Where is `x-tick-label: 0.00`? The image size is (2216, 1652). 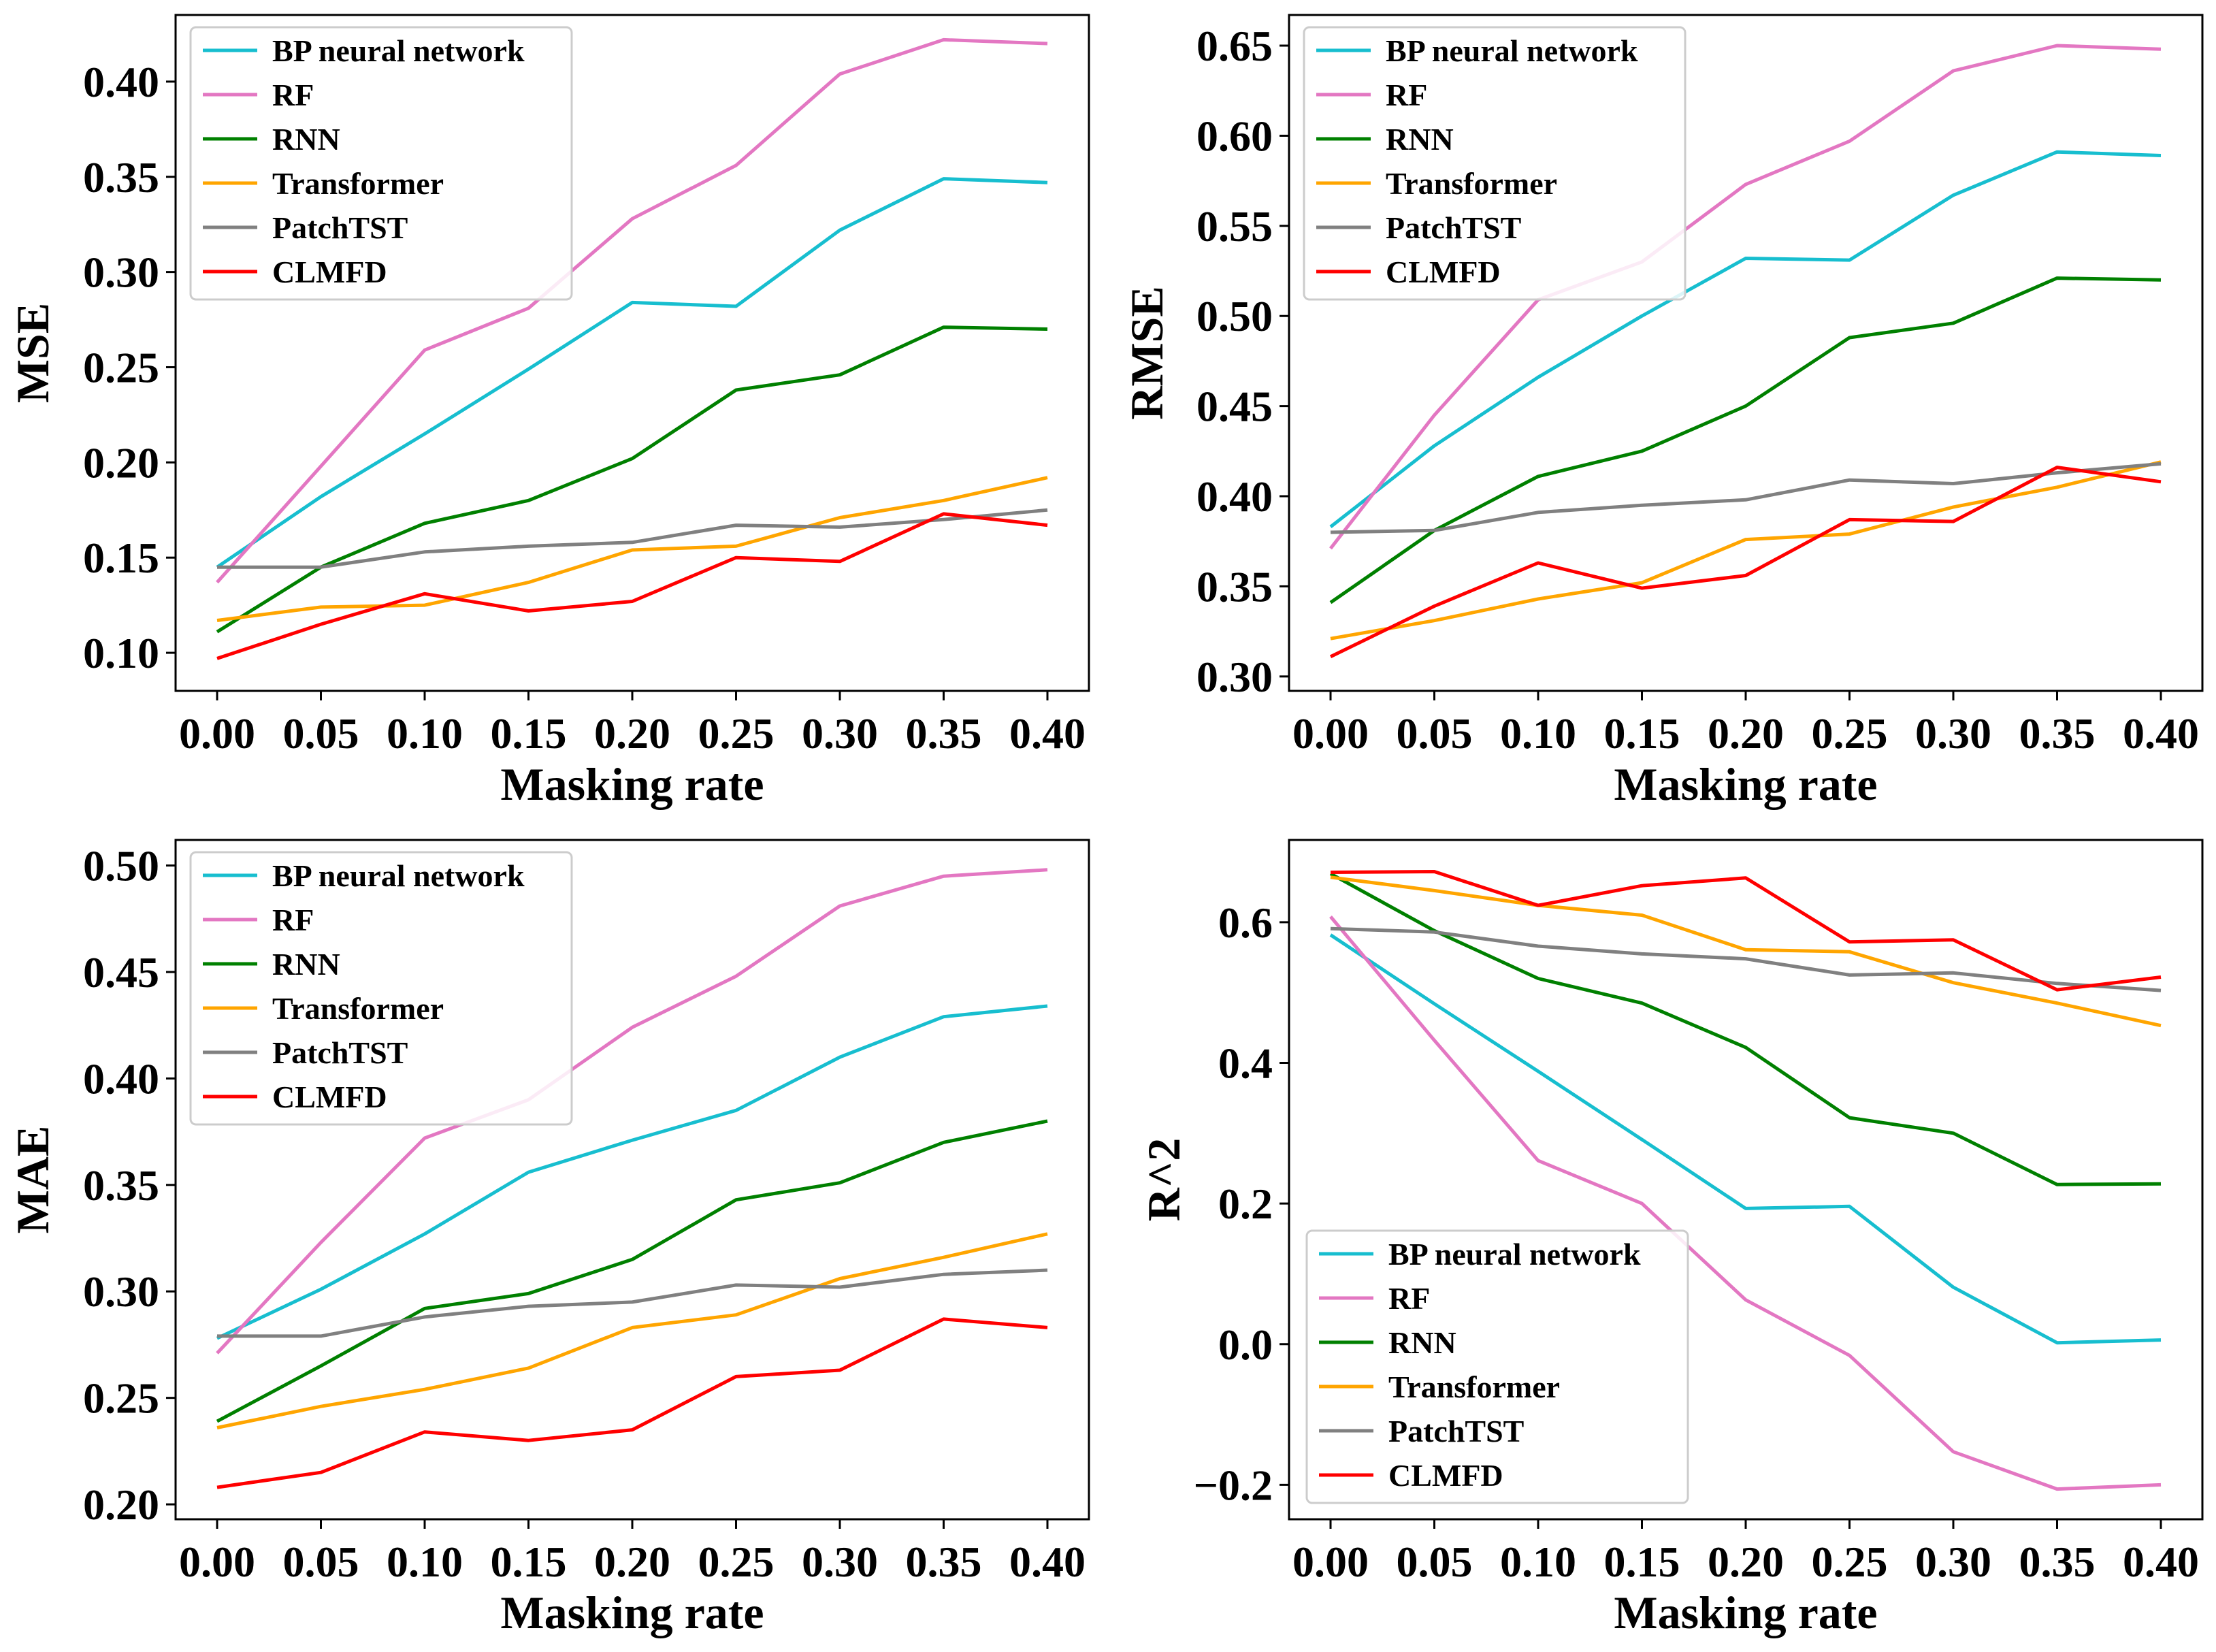
x-tick-label: 0.00 is located at coordinates (217, 733).